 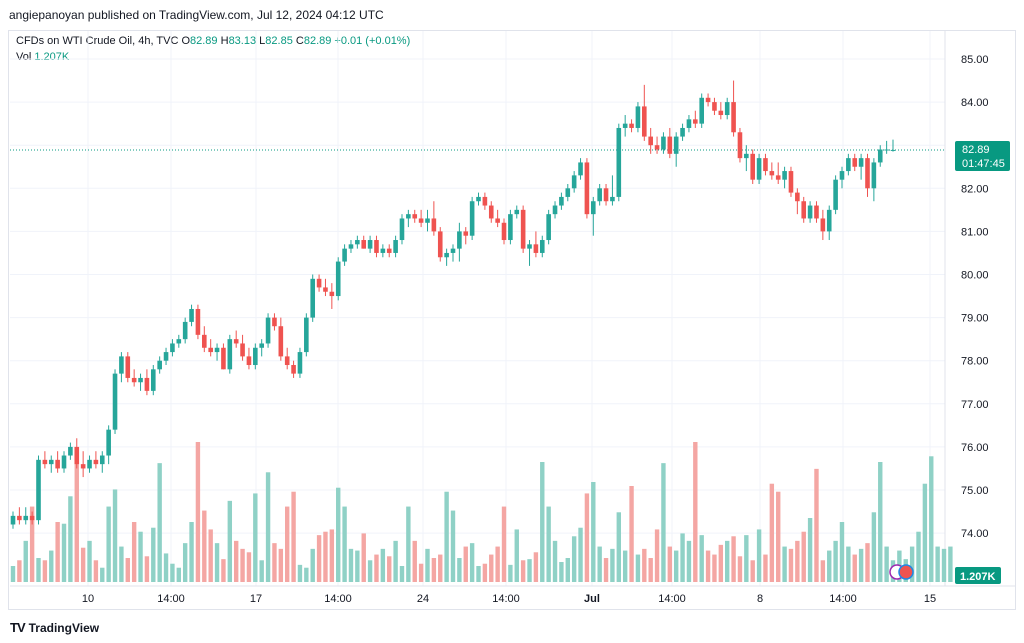 I want to click on legend-vol-label: Vol, so click(x=24, y=57).